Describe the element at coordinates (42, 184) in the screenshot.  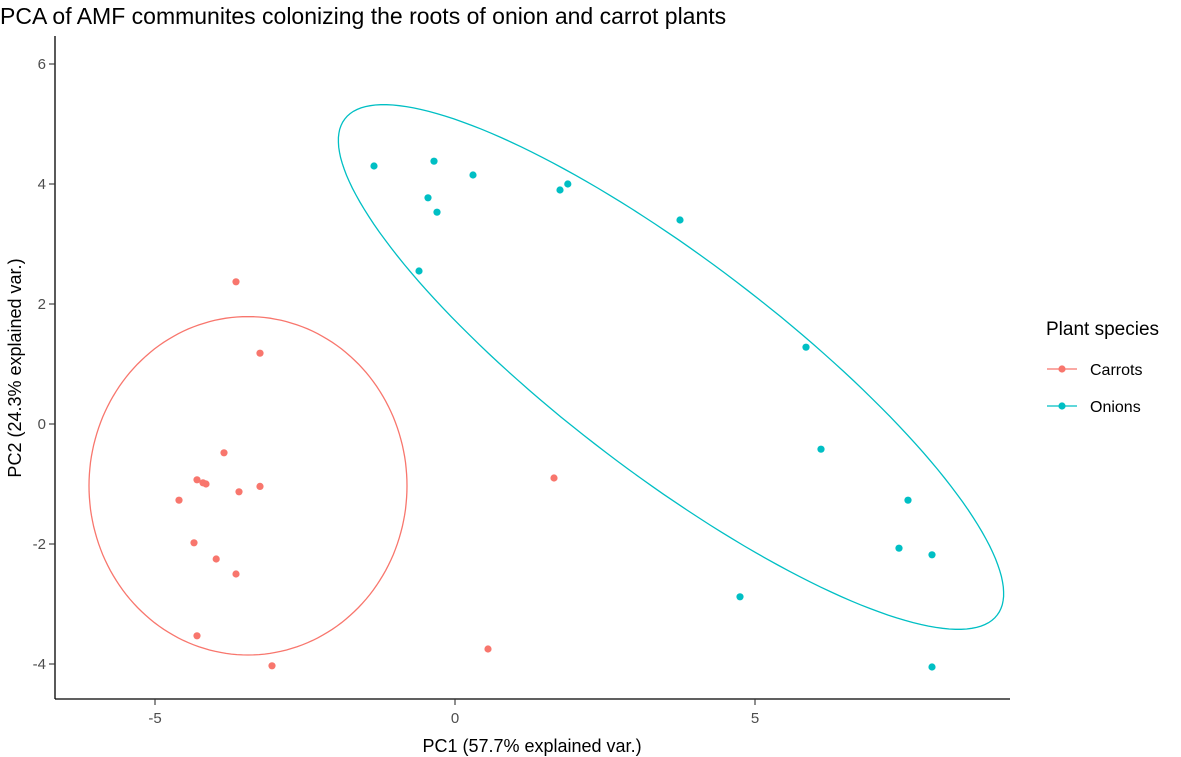
I see `y-tick-label: 4` at that location.